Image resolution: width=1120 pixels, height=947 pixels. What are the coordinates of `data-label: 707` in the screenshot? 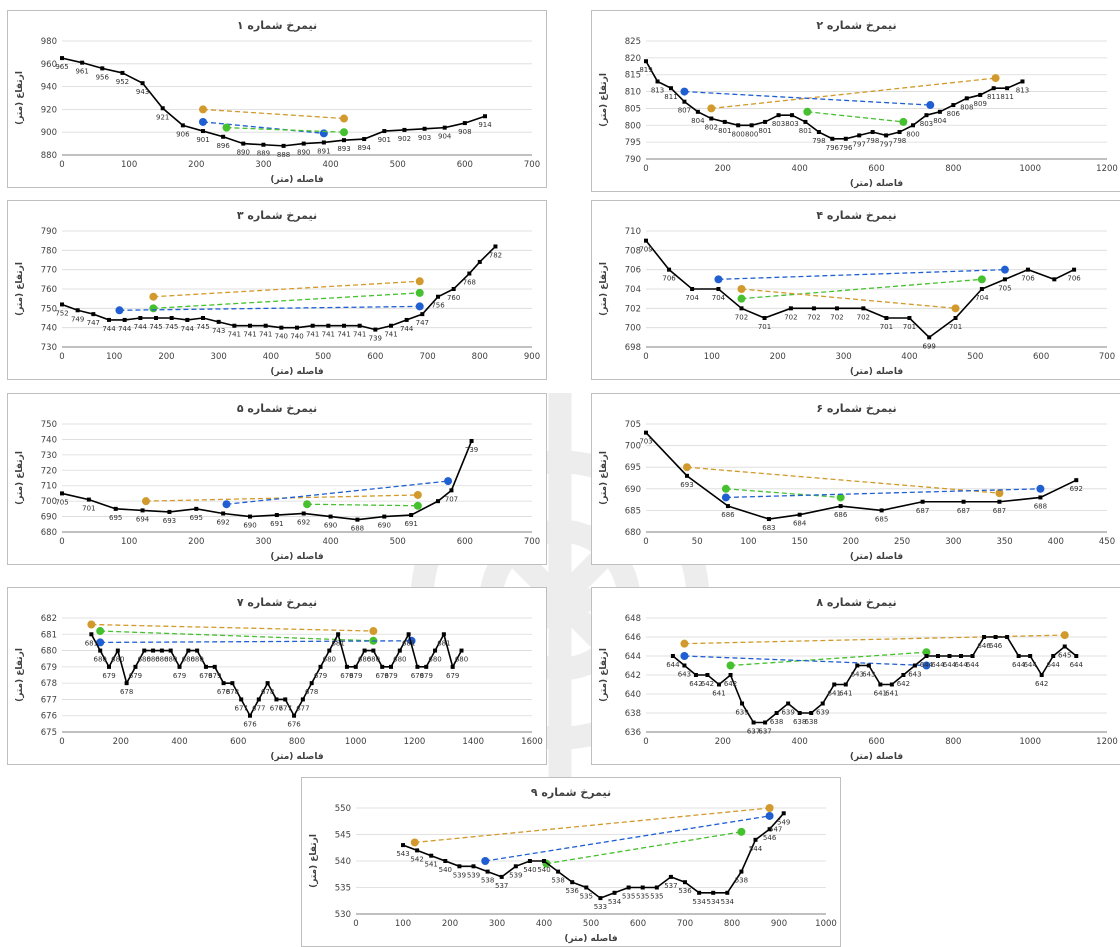 It's located at (451, 499).